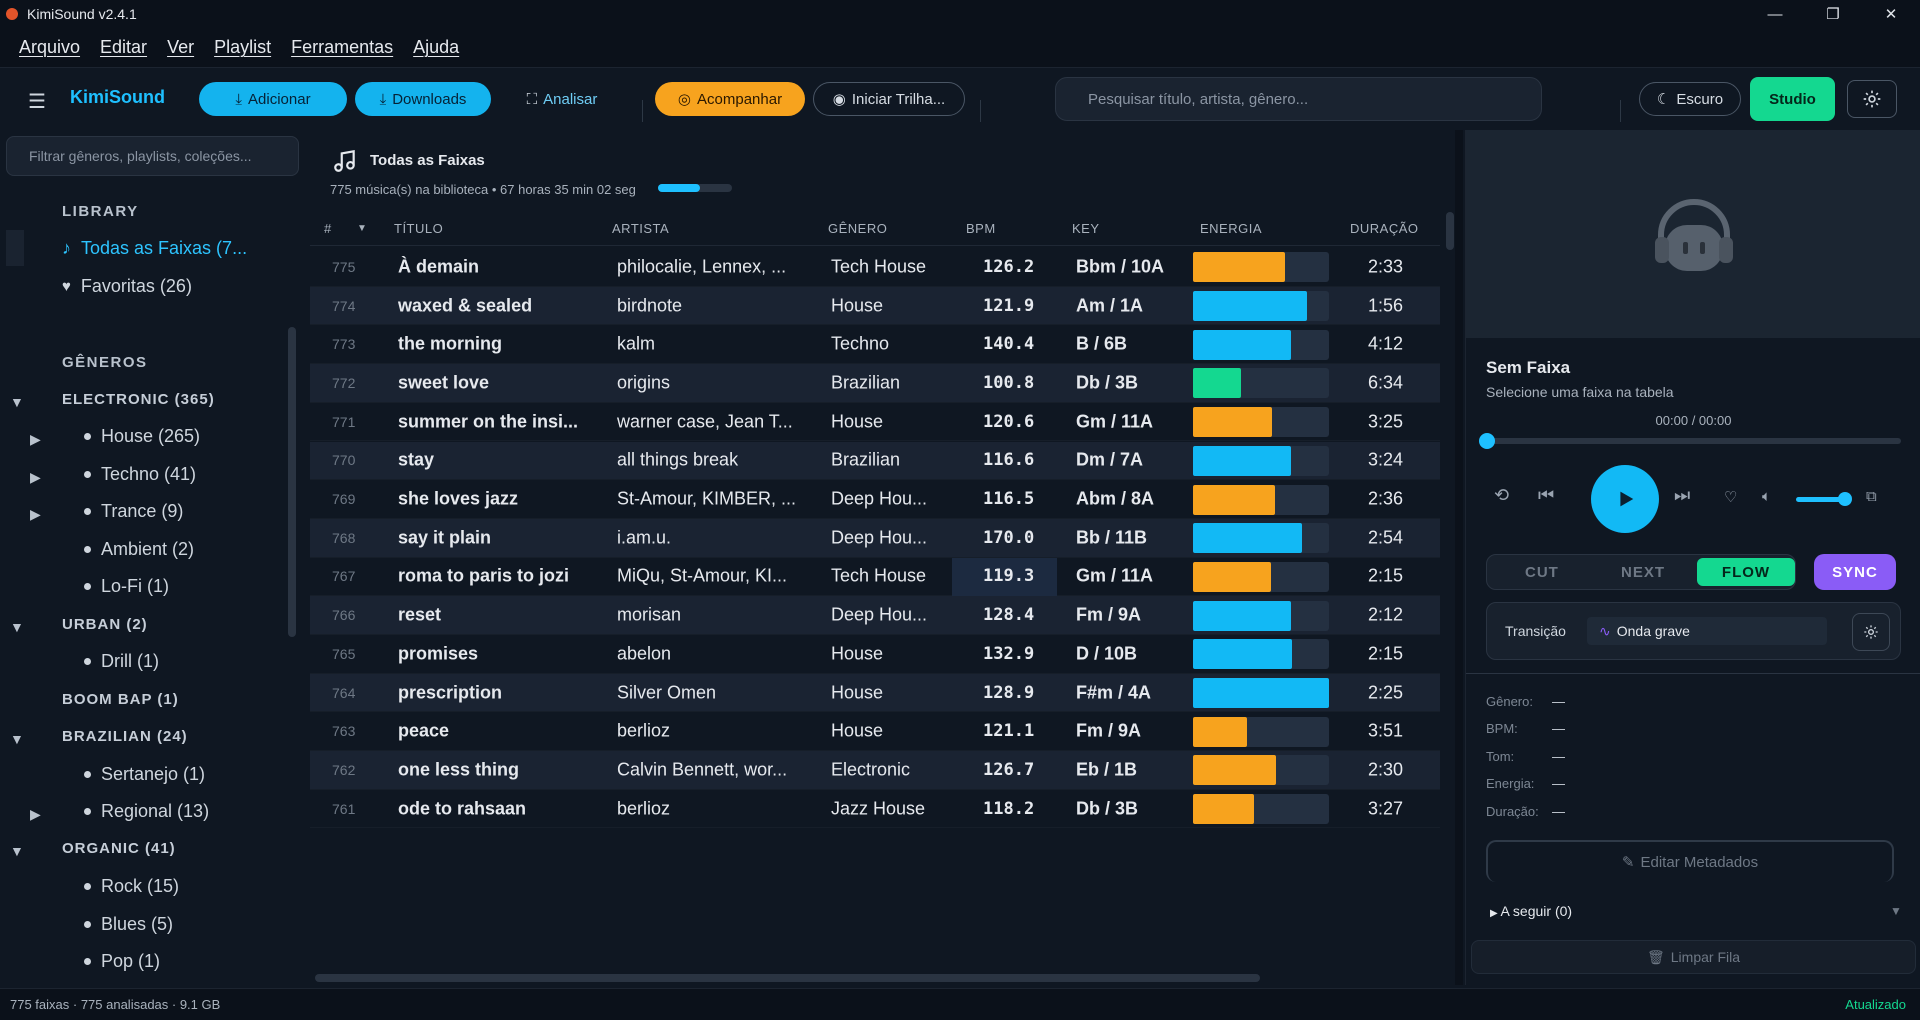  Describe the element at coordinates (562, 99) in the screenshot. I see `analyze-button: ⛶ Analisar` at that location.